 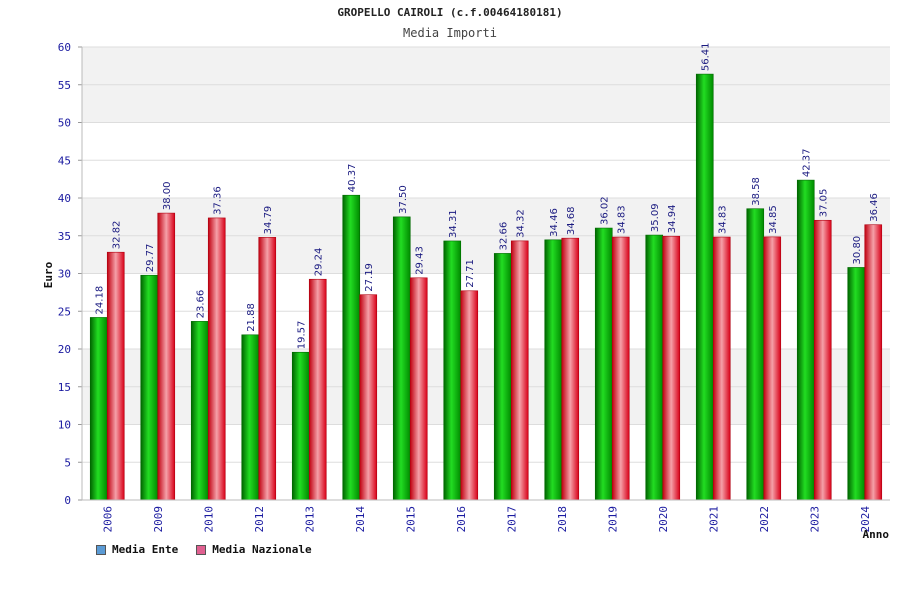 What do you see at coordinates (805, 340) in the screenshot?
I see `bar-media-ente-2023` at bounding box center [805, 340].